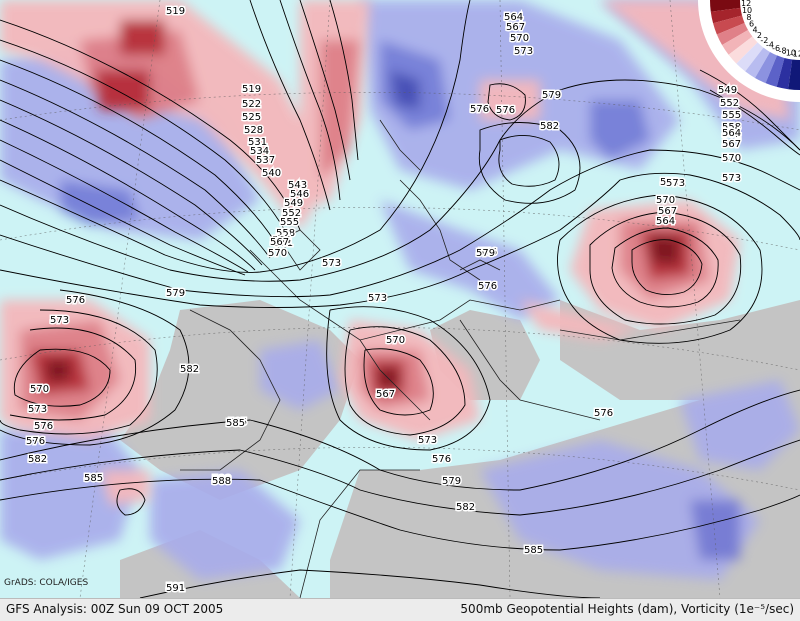 The width and height of the screenshot is (800, 621). What do you see at coordinates (795, 53) in the screenshot?
I see `colorbar-label: -12` at bounding box center [795, 53].